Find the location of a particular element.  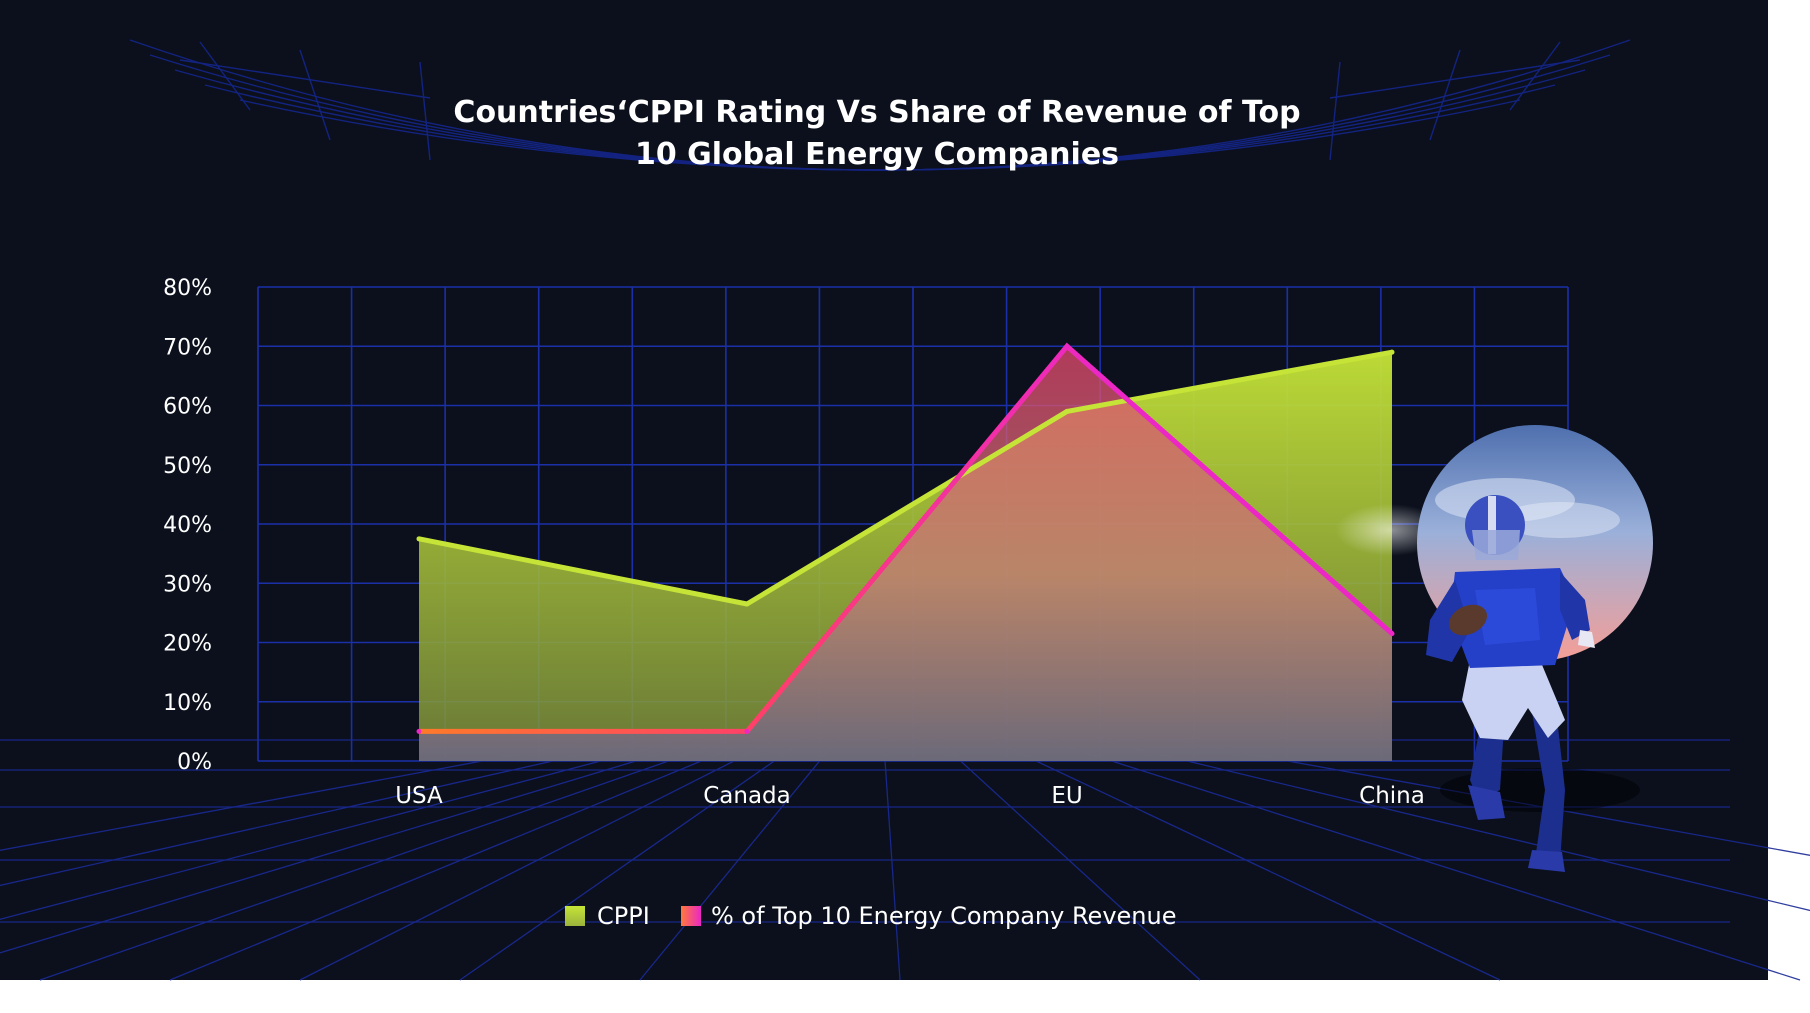

page-corner is located at coordinates (1789, 996).